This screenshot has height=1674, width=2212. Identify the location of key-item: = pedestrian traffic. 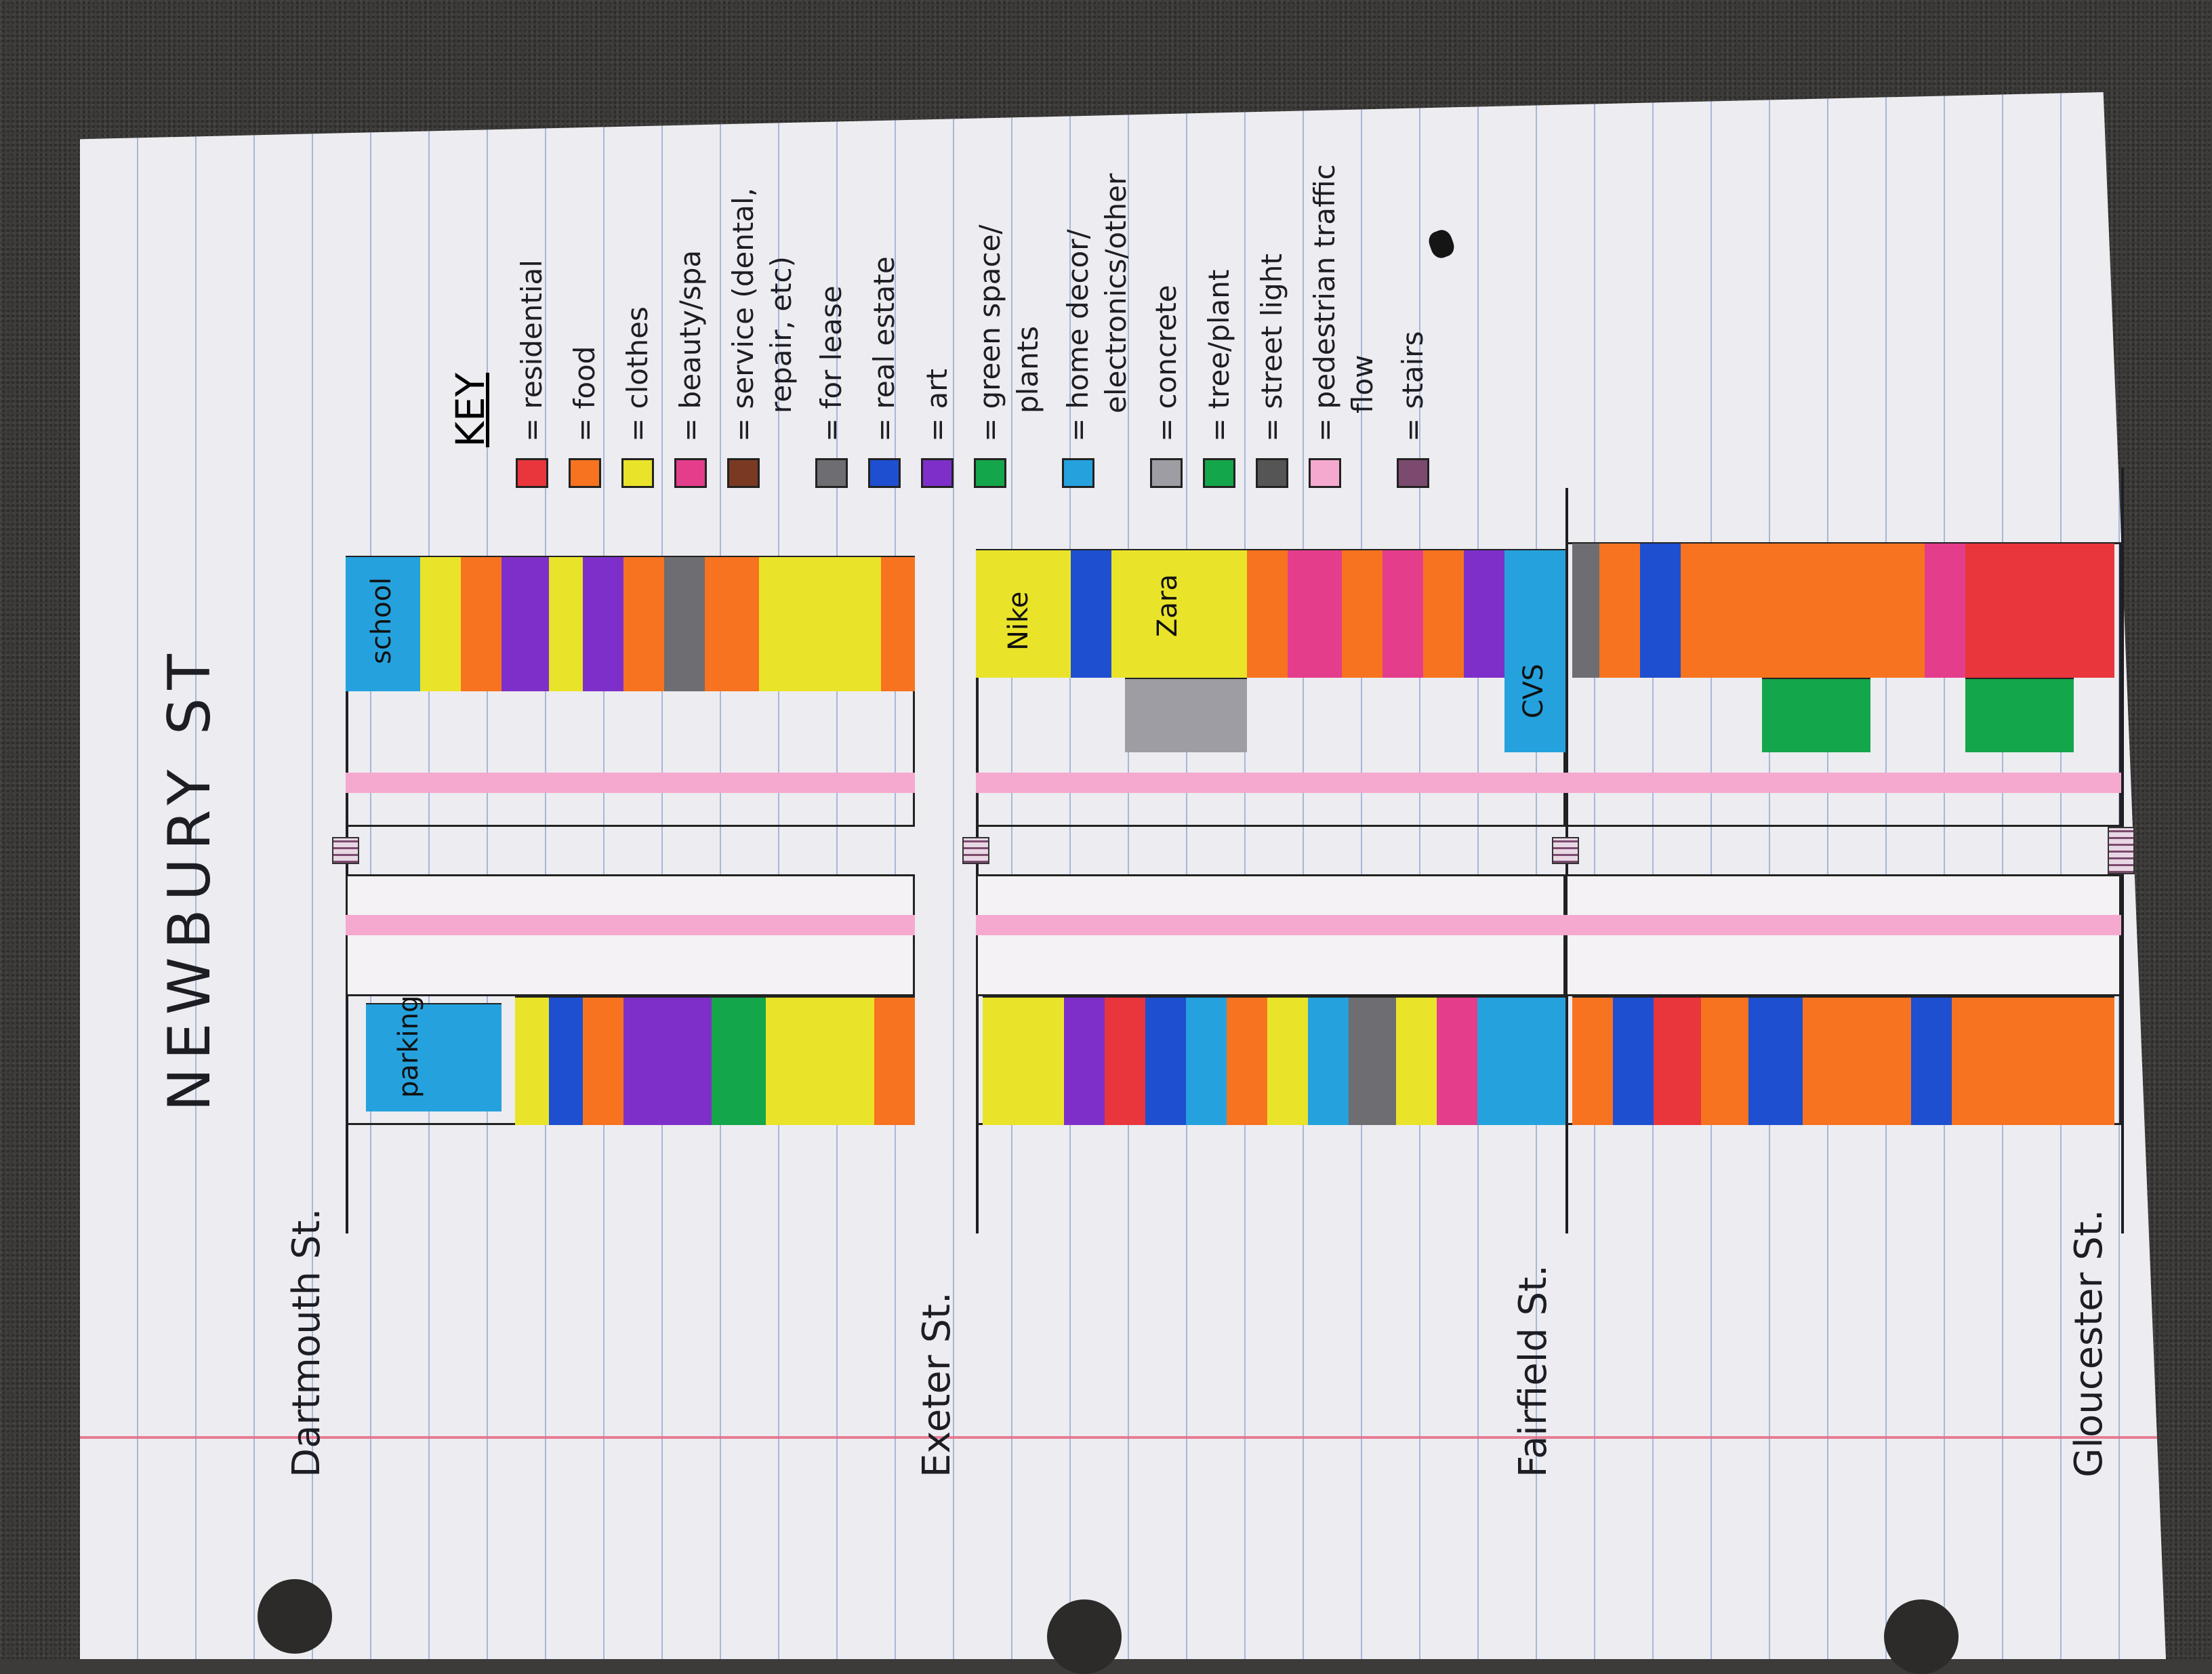
(1324, 326).